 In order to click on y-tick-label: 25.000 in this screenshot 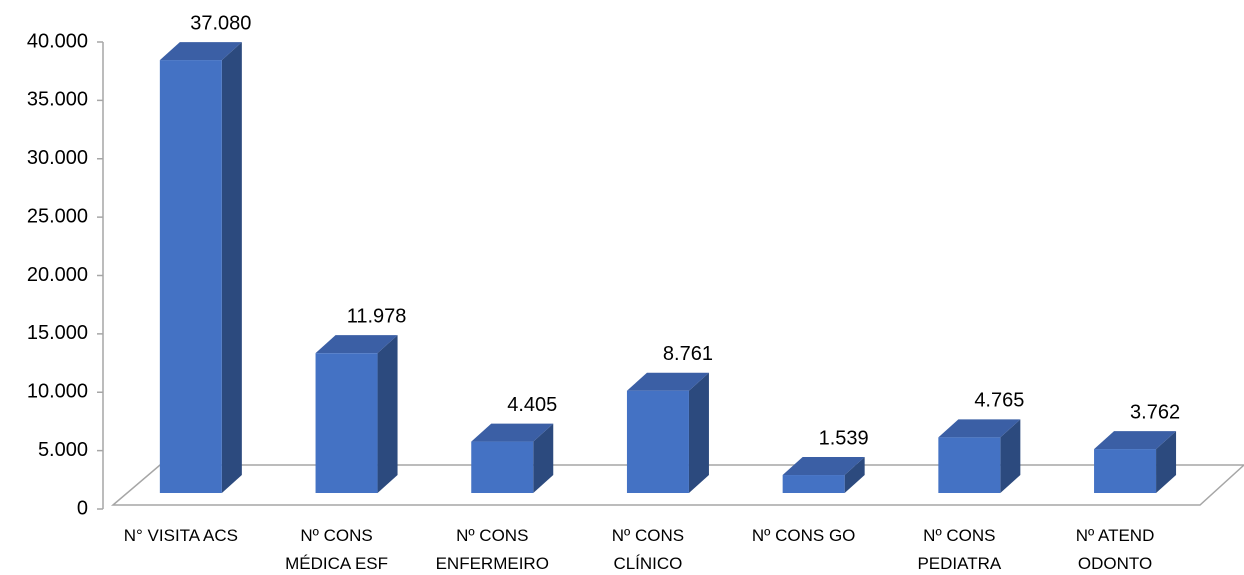, I will do `click(57, 216)`.